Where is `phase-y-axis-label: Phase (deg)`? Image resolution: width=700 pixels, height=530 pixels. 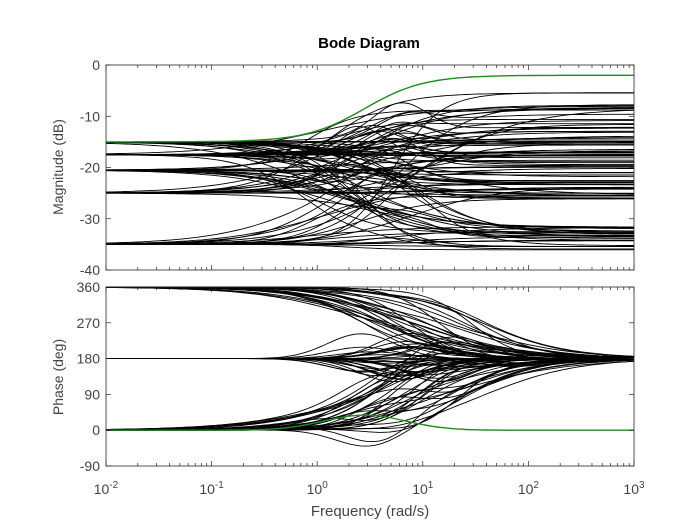 phase-y-axis-label: Phase (deg) is located at coordinates (58, 377).